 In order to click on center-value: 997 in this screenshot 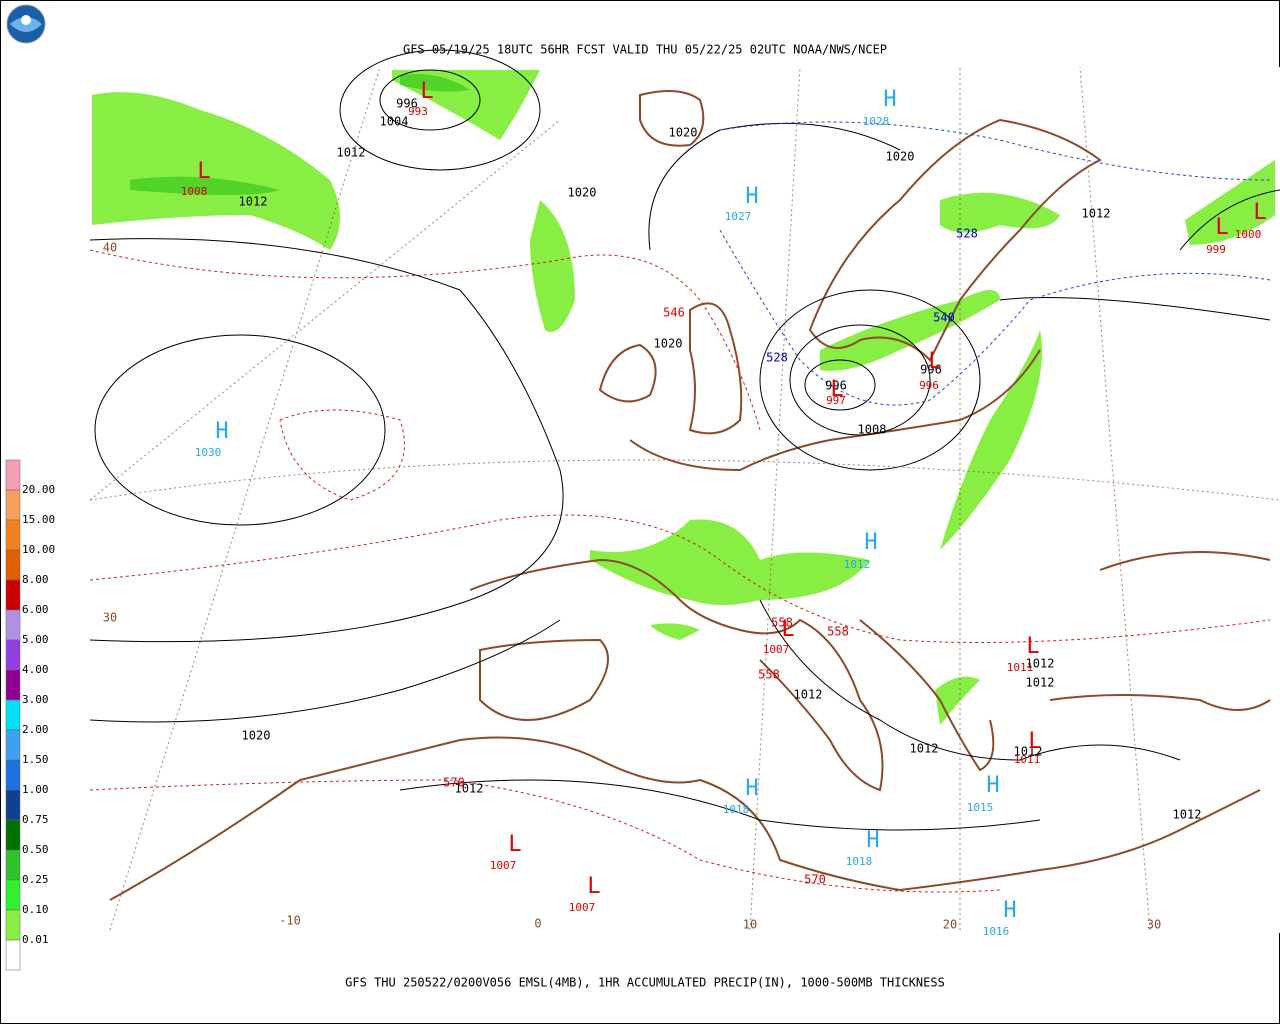, I will do `click(836, 400)`.